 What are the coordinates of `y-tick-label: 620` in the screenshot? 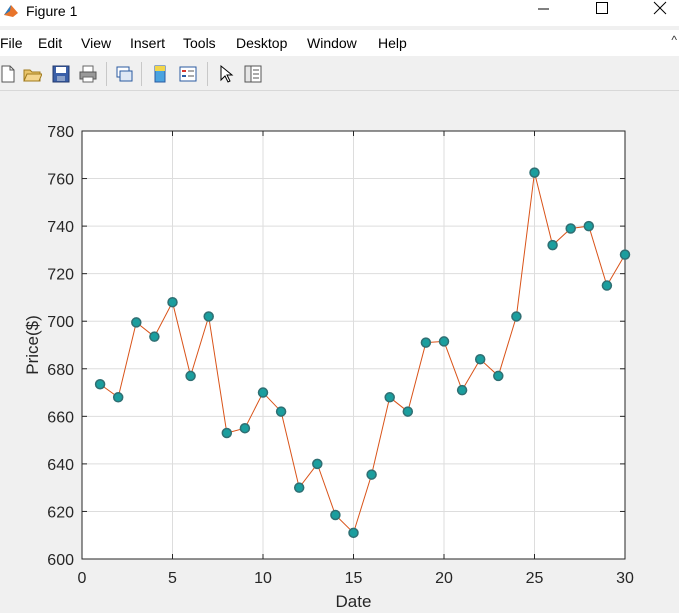 It's located at (60, 512).